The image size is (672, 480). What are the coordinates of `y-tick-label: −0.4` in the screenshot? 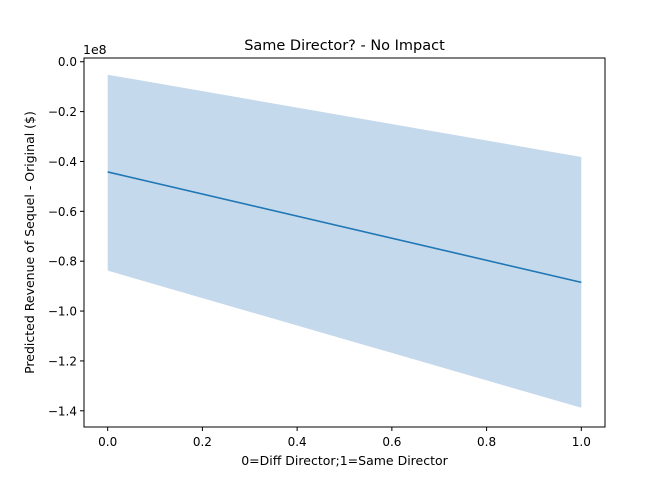 It's located at (62, 162).